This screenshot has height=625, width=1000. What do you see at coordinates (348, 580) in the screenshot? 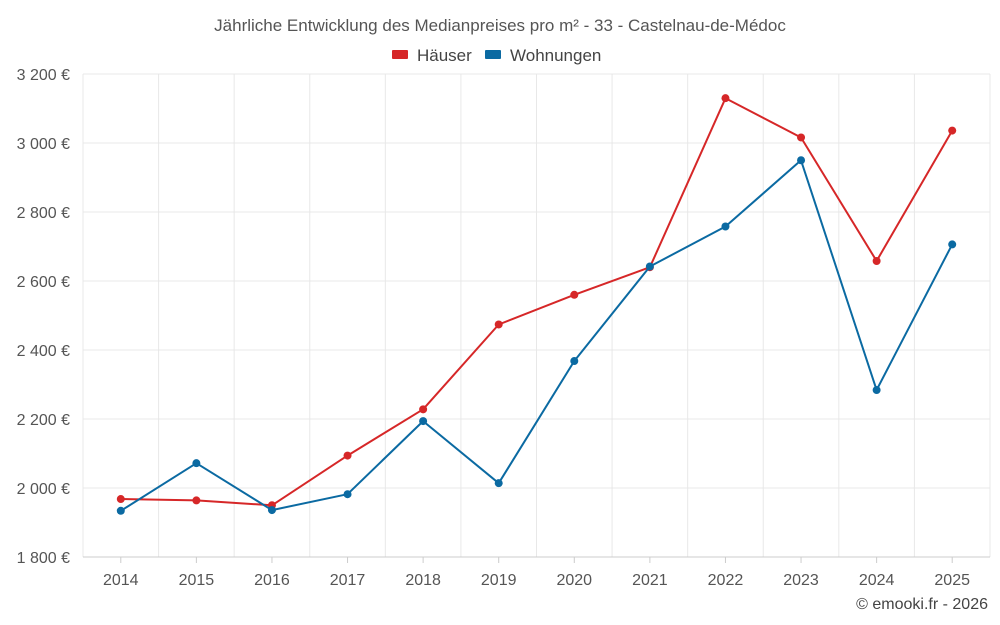
I see `x-tick-label: 2017` at bounding box center [348, 580].